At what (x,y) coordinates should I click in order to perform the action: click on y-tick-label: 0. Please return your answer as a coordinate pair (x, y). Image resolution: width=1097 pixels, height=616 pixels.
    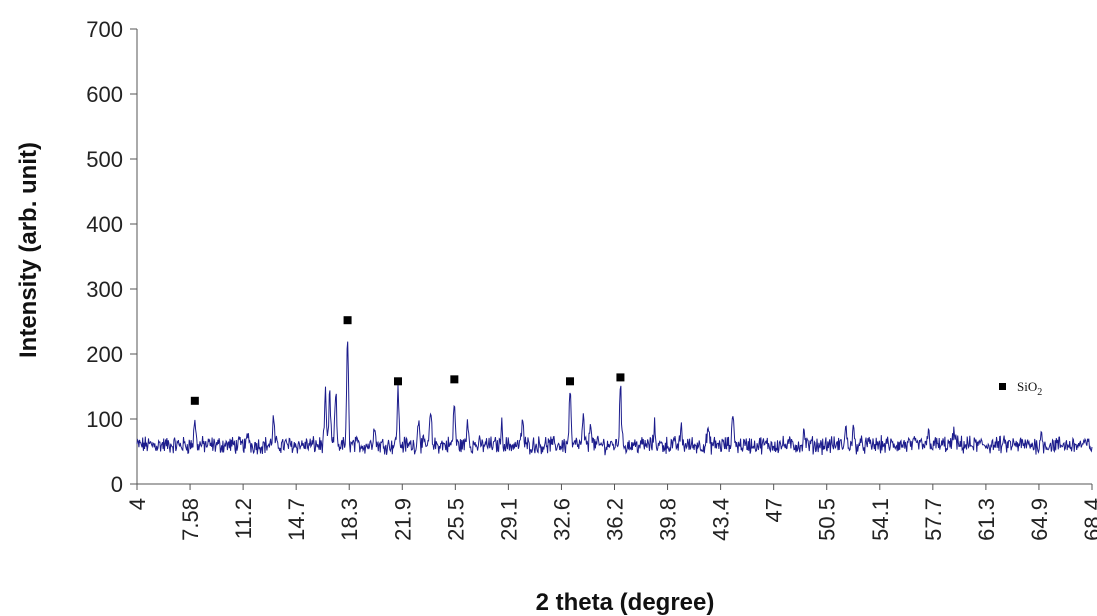
    Looking at the image, I should click on (117, 484).